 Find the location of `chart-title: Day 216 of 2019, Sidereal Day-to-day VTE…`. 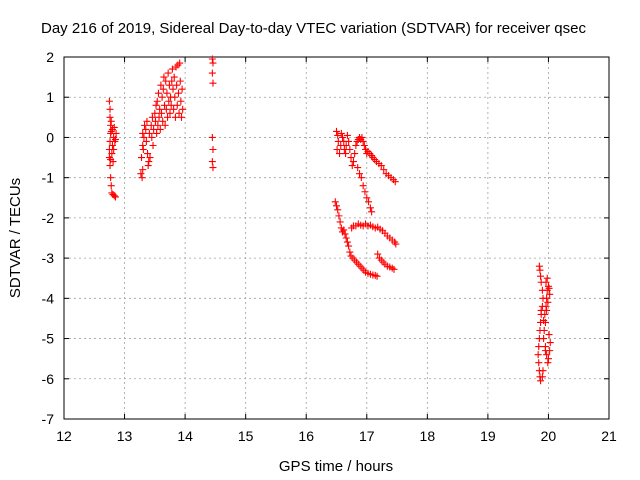

chart-title: Day 216 of 2019, Sidereal Day-to-day VTE… is located at coordinates (313, 28).